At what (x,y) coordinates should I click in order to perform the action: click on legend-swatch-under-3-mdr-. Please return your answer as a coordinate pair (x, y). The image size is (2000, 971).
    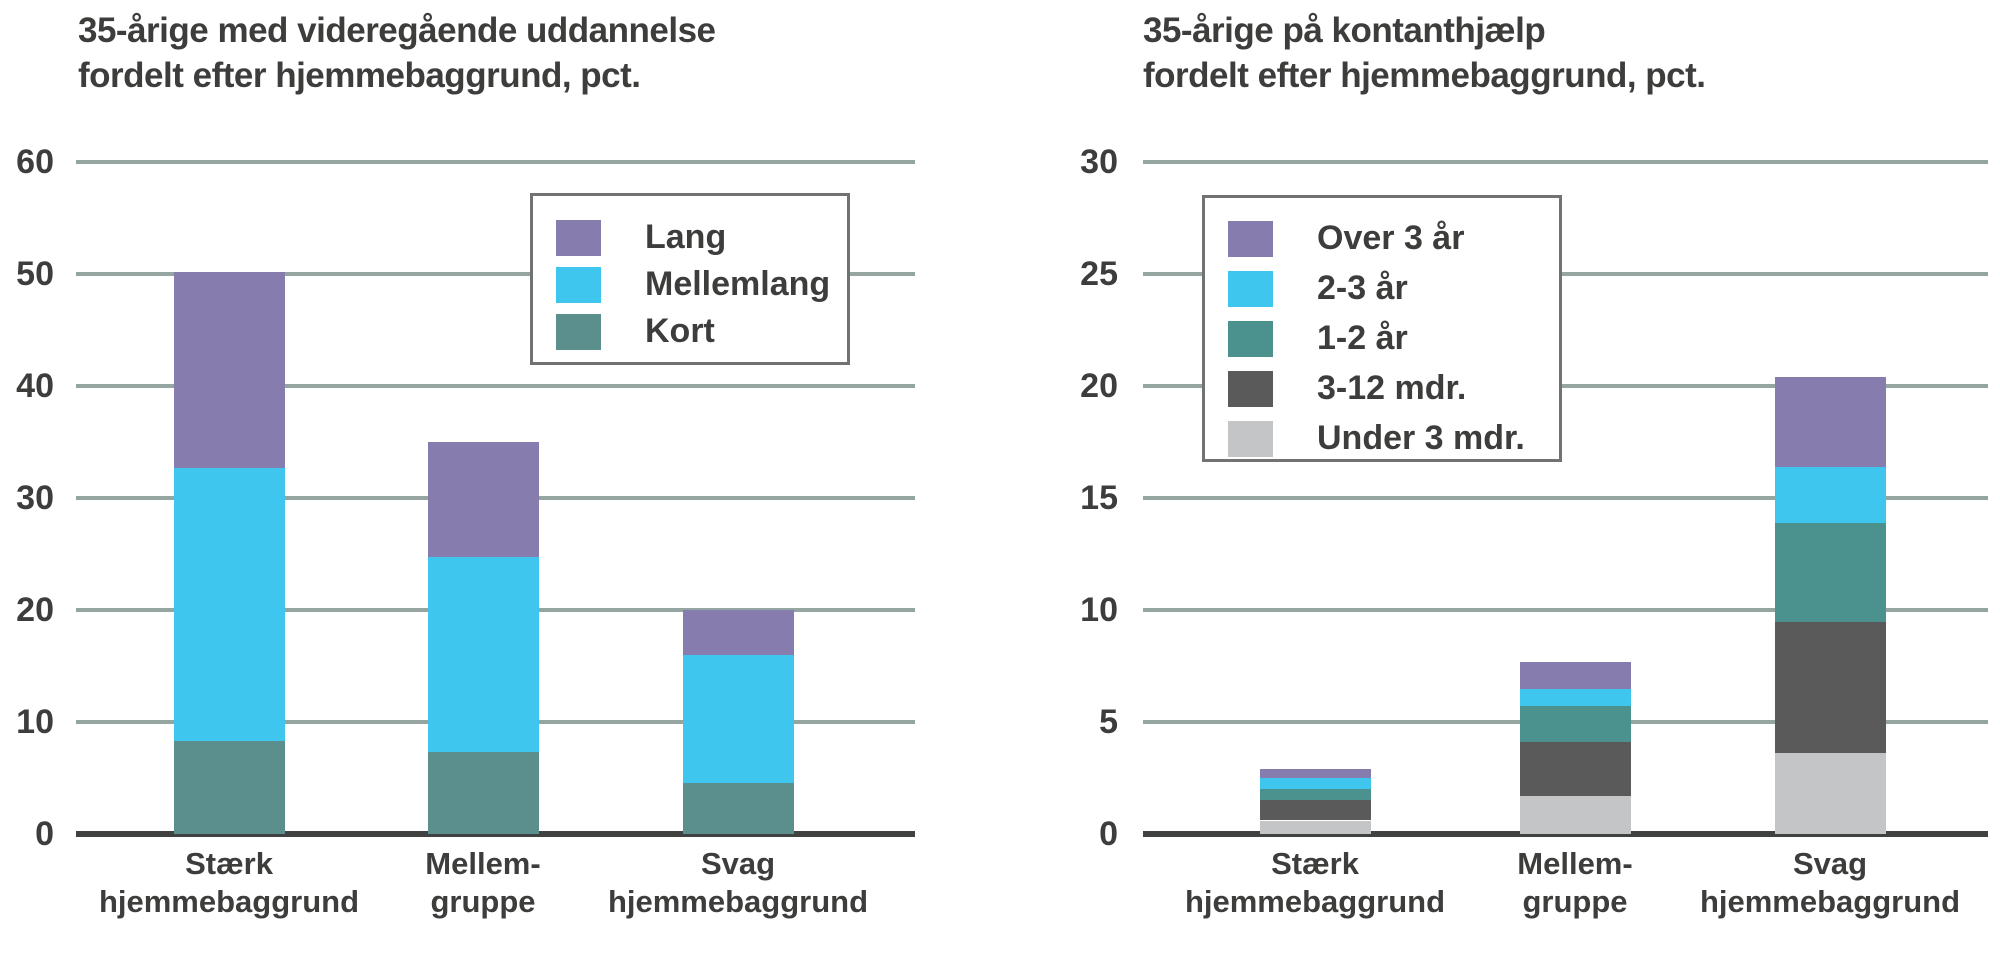
    Looking at the image, I should click on (1250, 438).